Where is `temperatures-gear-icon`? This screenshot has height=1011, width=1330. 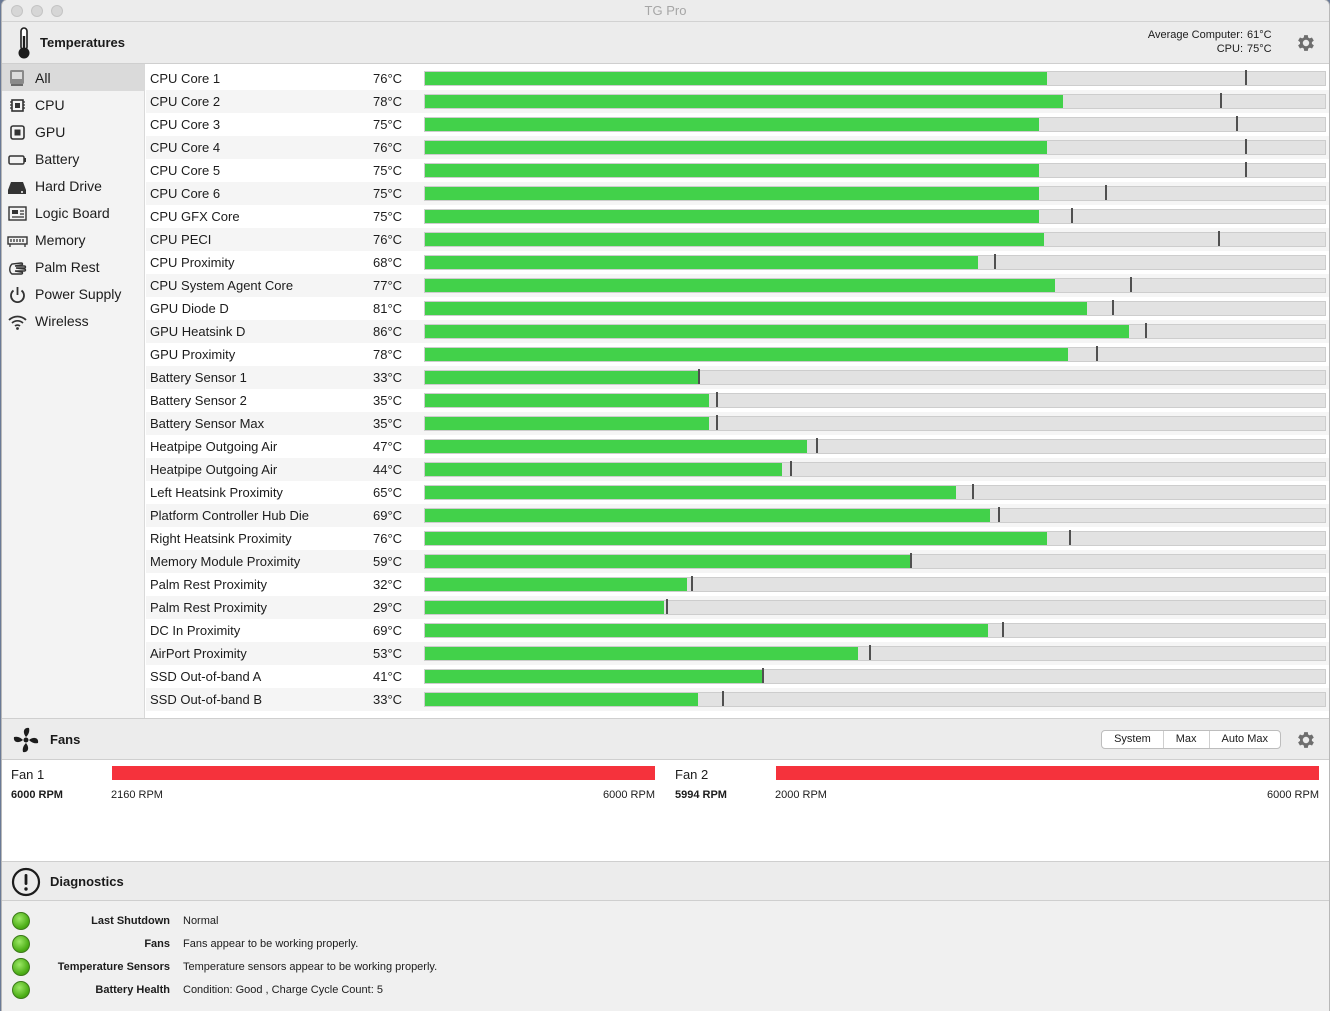 temperatures-gear-icon is located at coordinates (1306, 43).